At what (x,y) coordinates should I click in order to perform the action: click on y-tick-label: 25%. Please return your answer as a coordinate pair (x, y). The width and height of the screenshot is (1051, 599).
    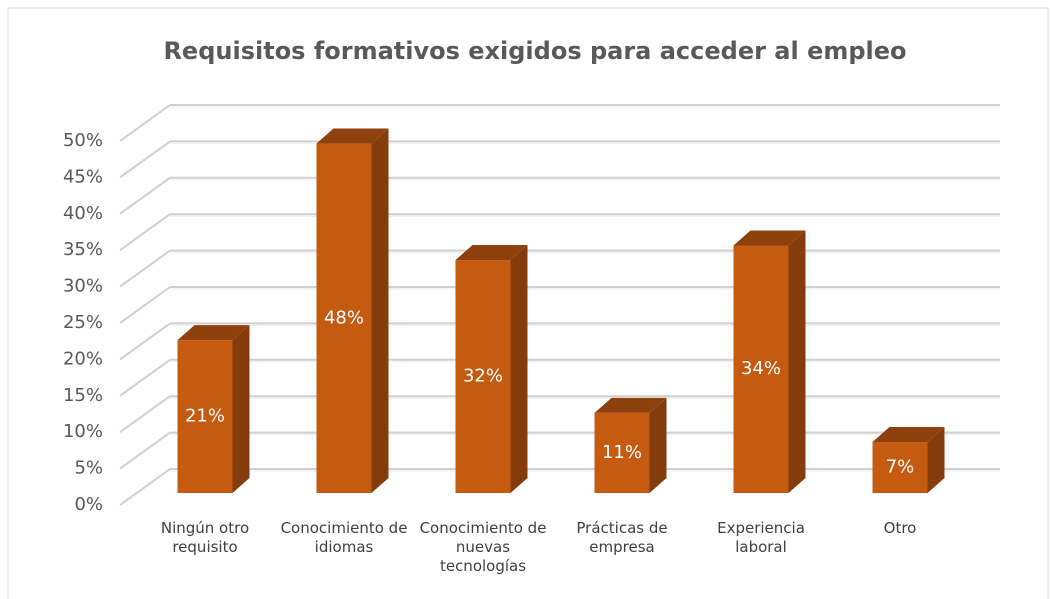
    Looking at the image, I should click on (83, 322).